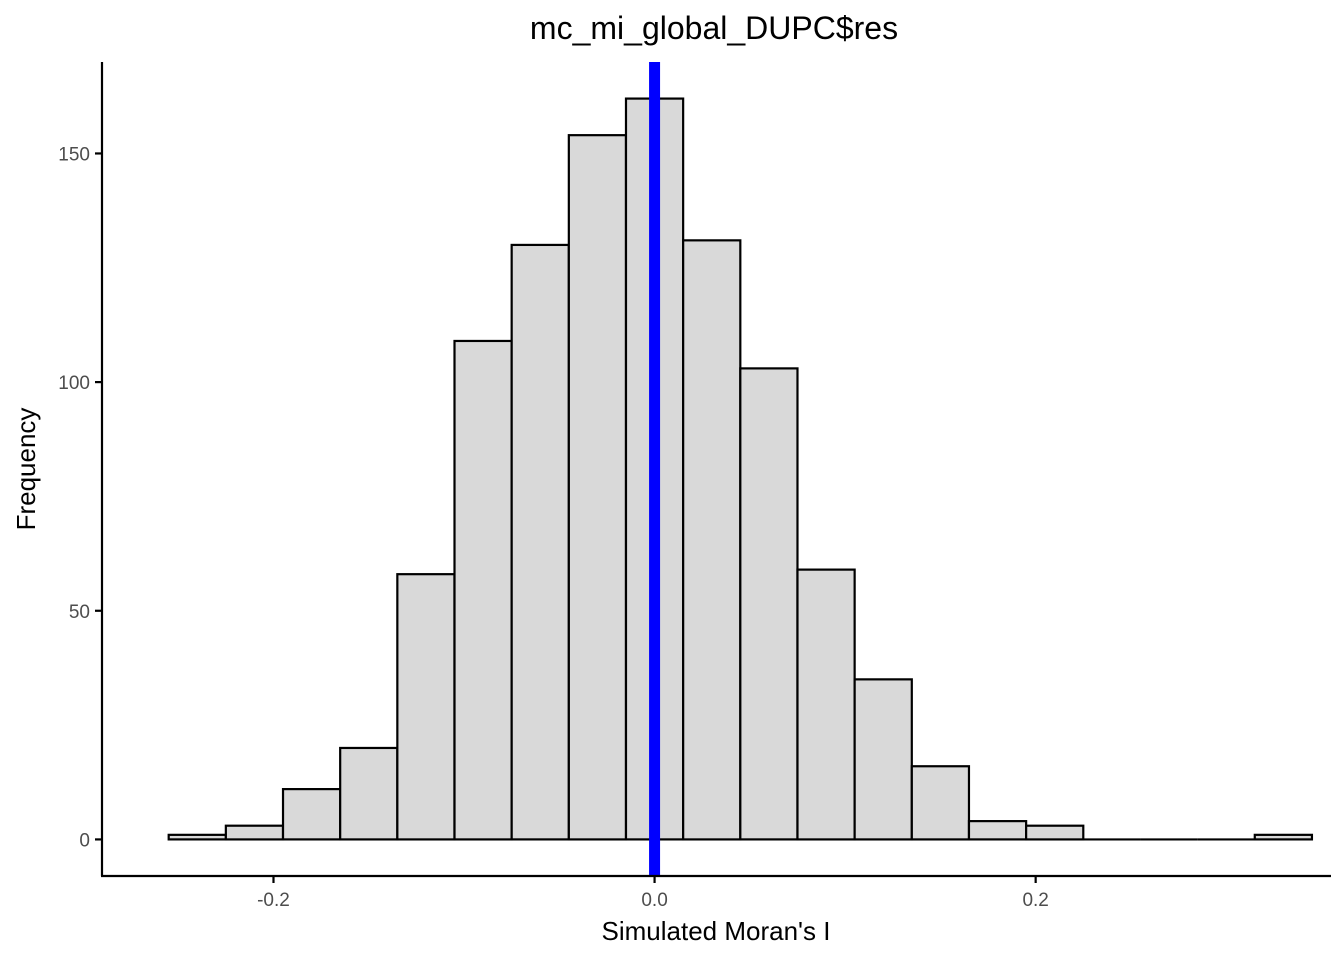 Image resolution: width=1344 pixels, height=960 pixels. What do you see at coordinates (273, 900) in the screenshot?
I see `x-tick-label-0: -0.2` at bounding box center [273, 900].